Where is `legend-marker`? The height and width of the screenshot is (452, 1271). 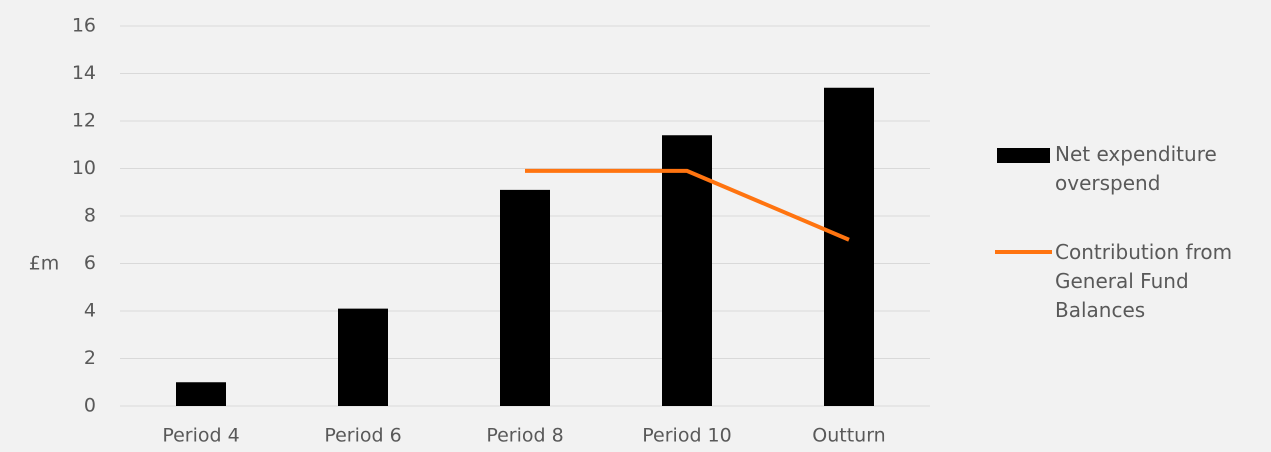
legend-marker is located at coordinates (1023, 155).